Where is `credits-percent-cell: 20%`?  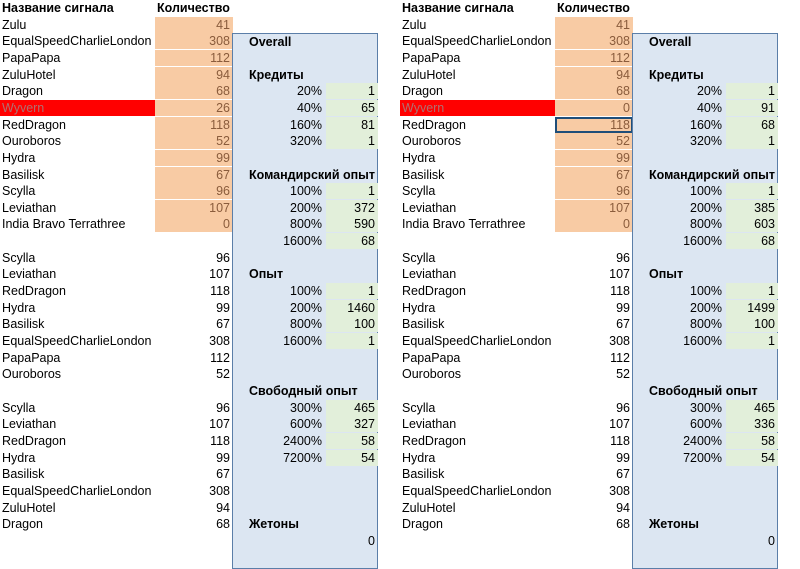 credits-percent-cell: 20% is located at coordinates (309, 91).